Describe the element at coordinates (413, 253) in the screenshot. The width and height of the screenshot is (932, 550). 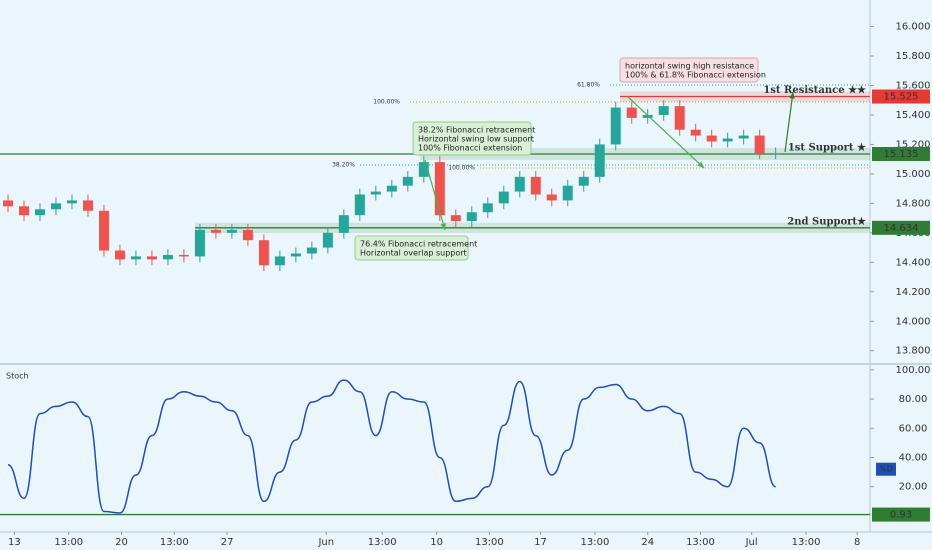
I see `annotation-text: Horizontal overlap support` at that location.